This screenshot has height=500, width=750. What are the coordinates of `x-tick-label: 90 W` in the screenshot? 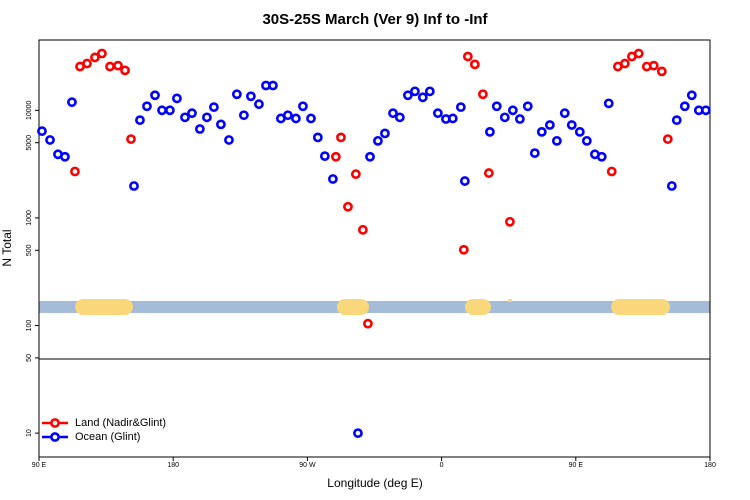 It's located at (307, 465).